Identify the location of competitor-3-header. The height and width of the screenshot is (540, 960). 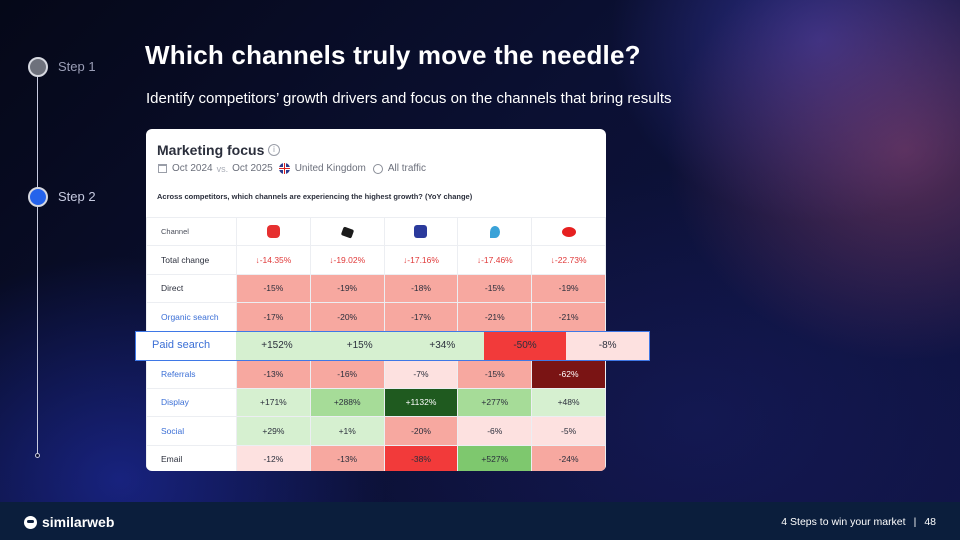
(421, 231).